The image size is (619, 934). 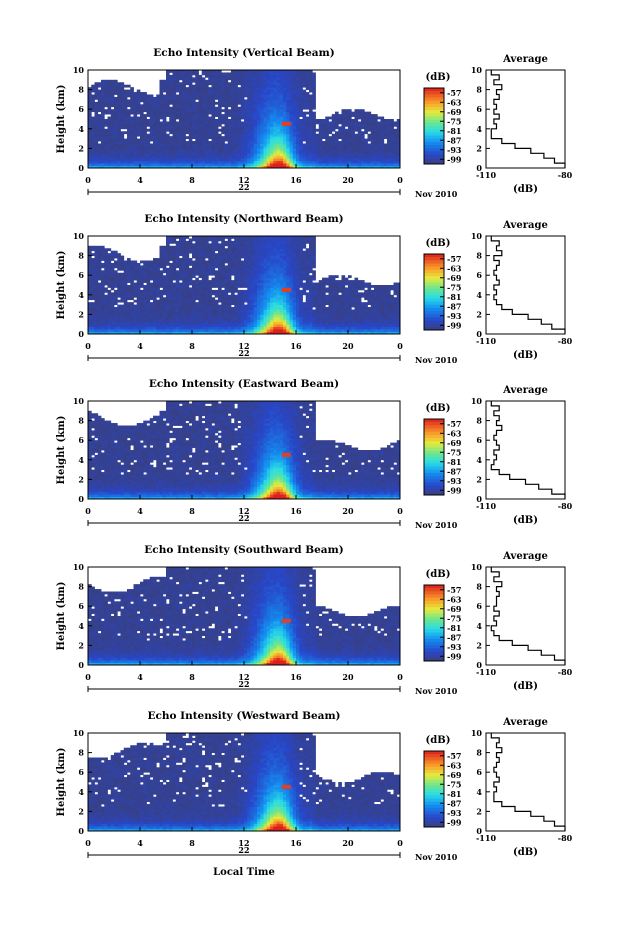 I want to click on y-tick-label: 6, so click(x=81, y=109).